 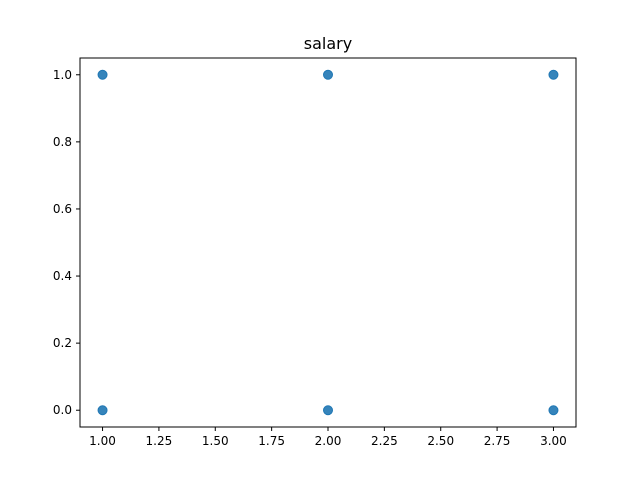 What do you see at coordinates (215, 441) in the screenshot?
I see `x-tick-label: 1.50` at bounding box center [215, 441].